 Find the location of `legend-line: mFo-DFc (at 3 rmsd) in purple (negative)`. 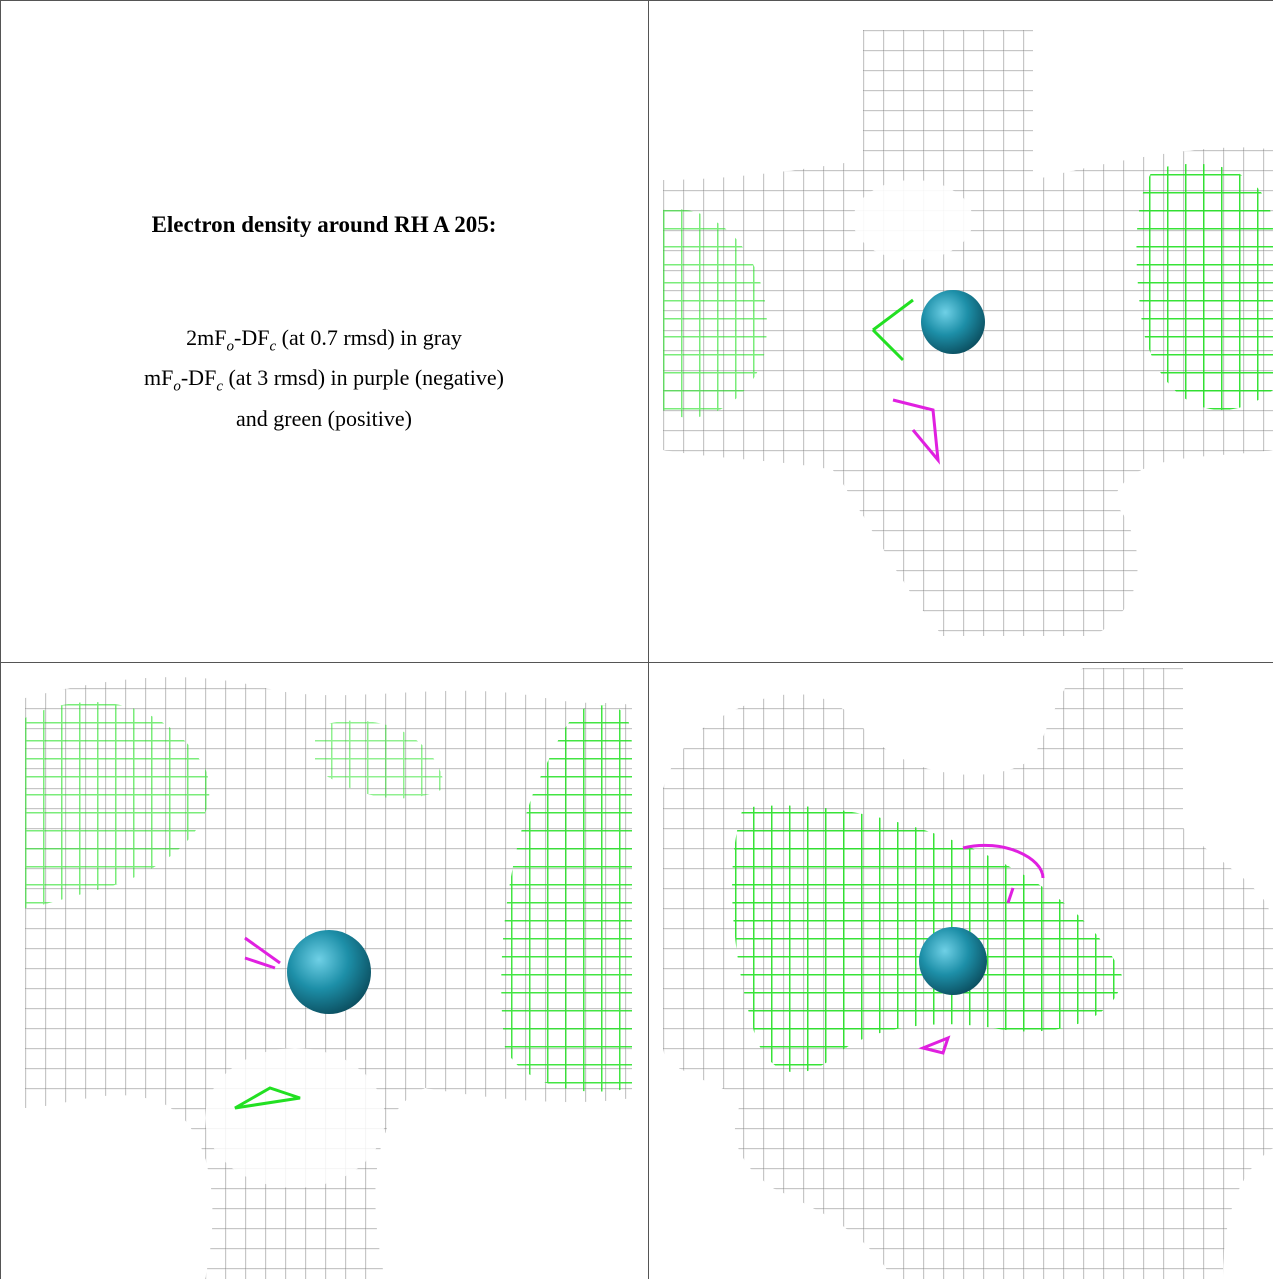

legend-line: mFo-DFc (at 3 rmsd) in purple (negative) is located at coordinates (324, 382).